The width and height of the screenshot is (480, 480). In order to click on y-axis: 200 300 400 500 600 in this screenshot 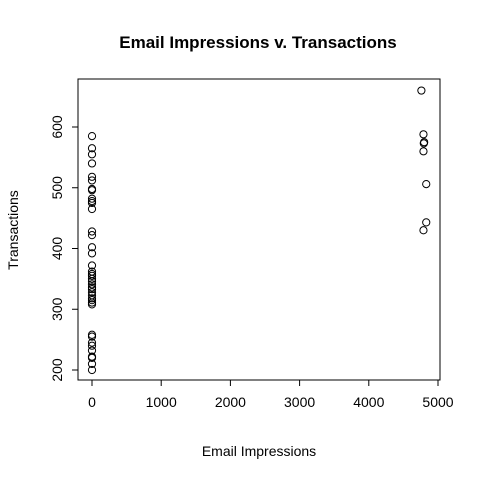, I will do `click(64, 248)`.